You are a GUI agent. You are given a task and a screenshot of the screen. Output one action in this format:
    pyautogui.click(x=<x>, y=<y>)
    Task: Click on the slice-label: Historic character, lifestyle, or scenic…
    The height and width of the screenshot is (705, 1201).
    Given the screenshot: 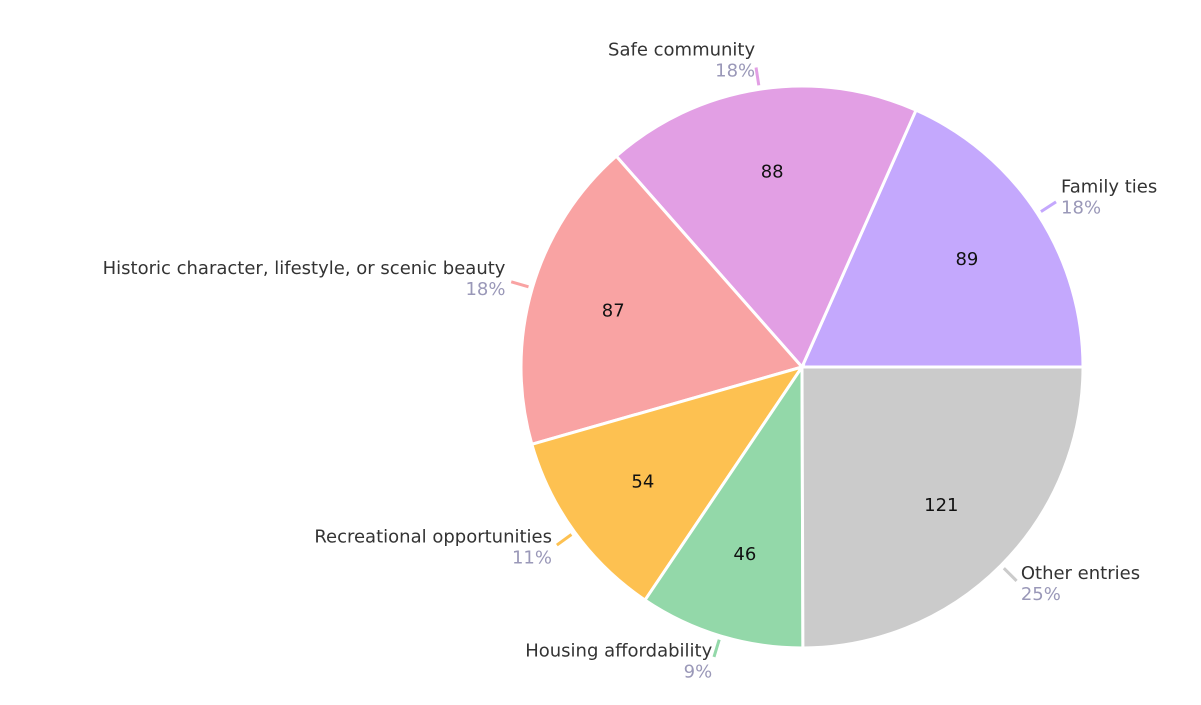 What is the action you would take?
    pyautogui.click(x=304, y=268)
    